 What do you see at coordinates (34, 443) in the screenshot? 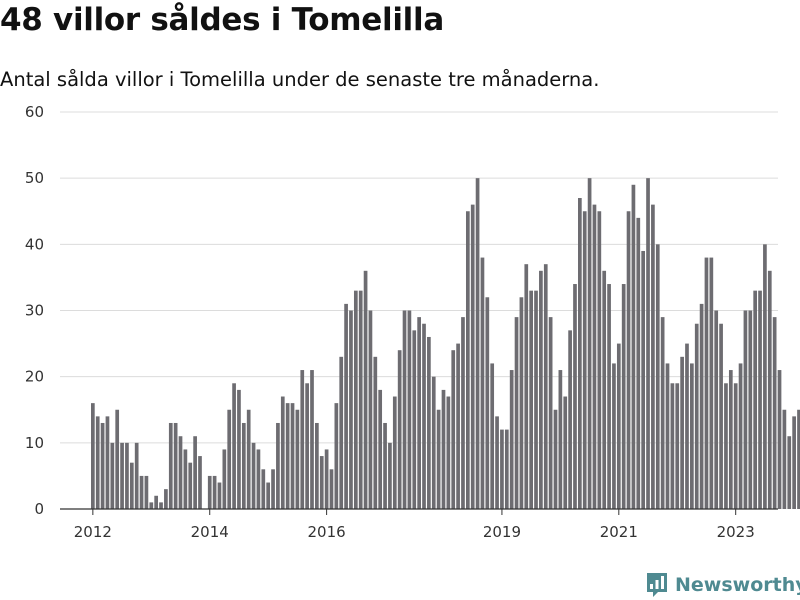
I see `y-tick-label: 10` at bounding box center [34, 443].